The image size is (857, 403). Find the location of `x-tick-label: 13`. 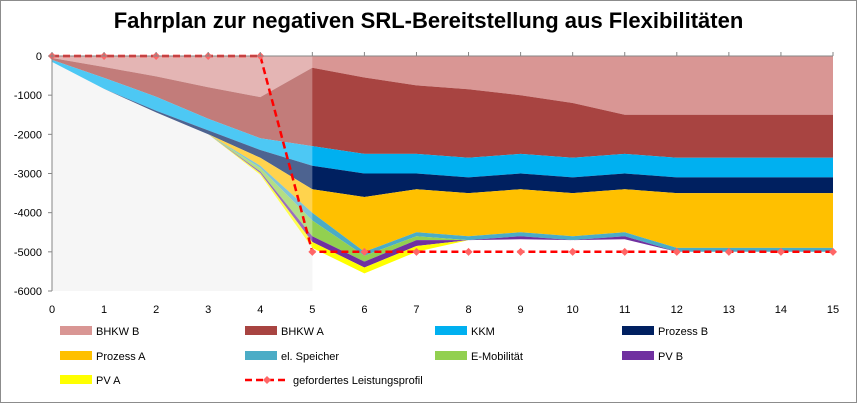

x-tick-label: 13 is located at coordinates (729, 310).